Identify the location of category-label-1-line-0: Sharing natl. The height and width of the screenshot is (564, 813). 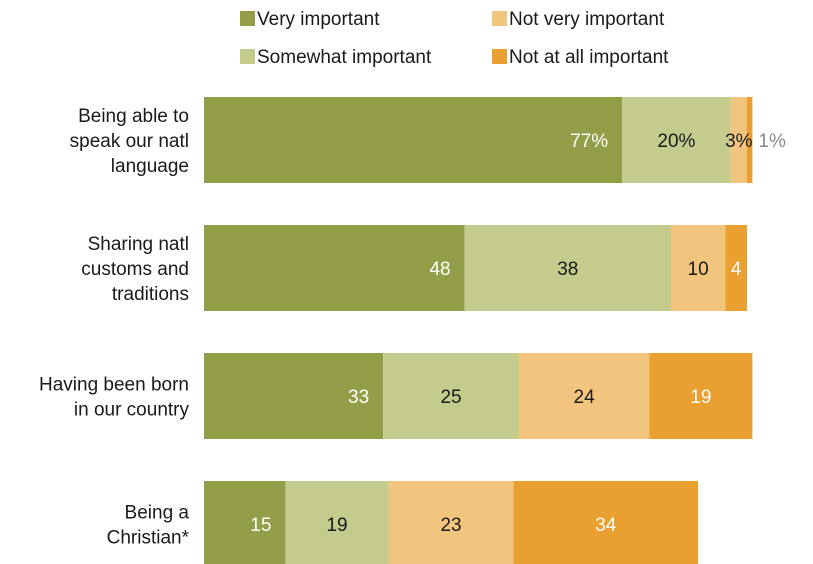
(138, 244).